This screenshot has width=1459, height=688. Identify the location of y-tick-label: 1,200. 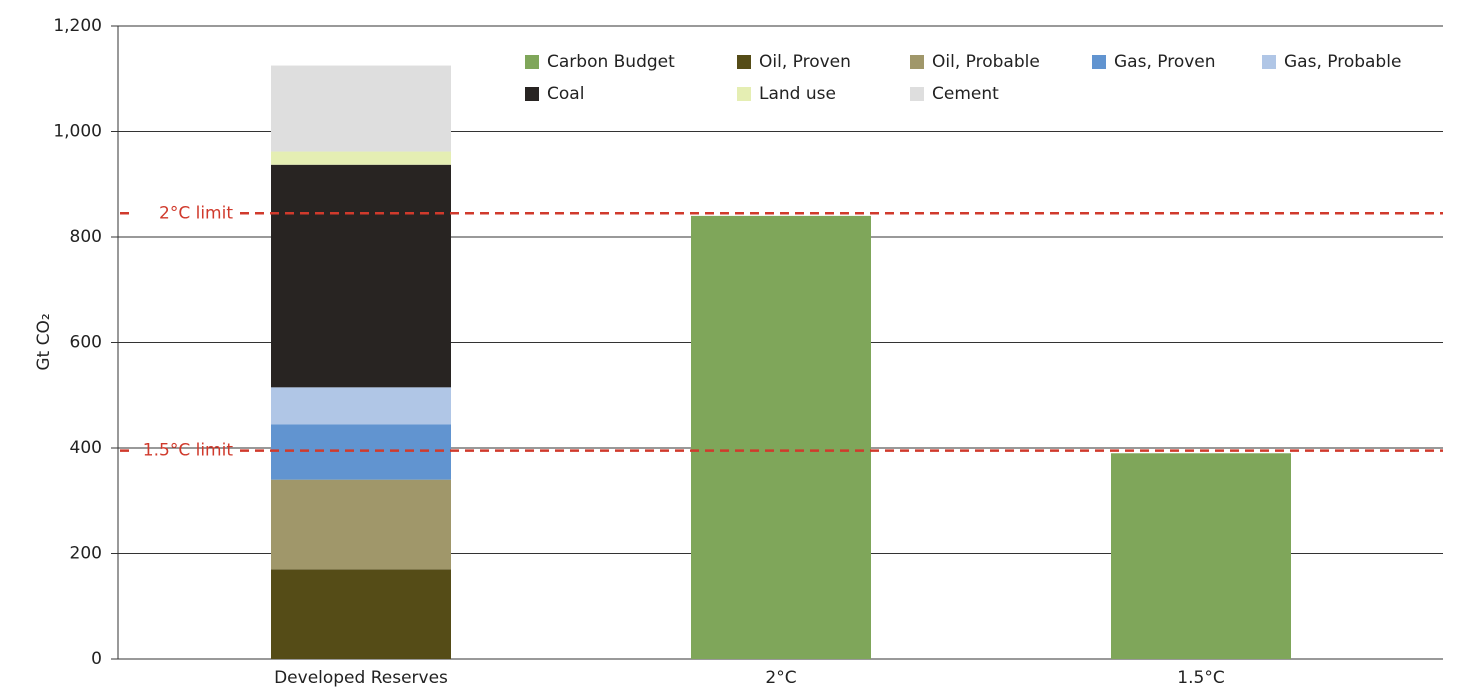
(77, 26).